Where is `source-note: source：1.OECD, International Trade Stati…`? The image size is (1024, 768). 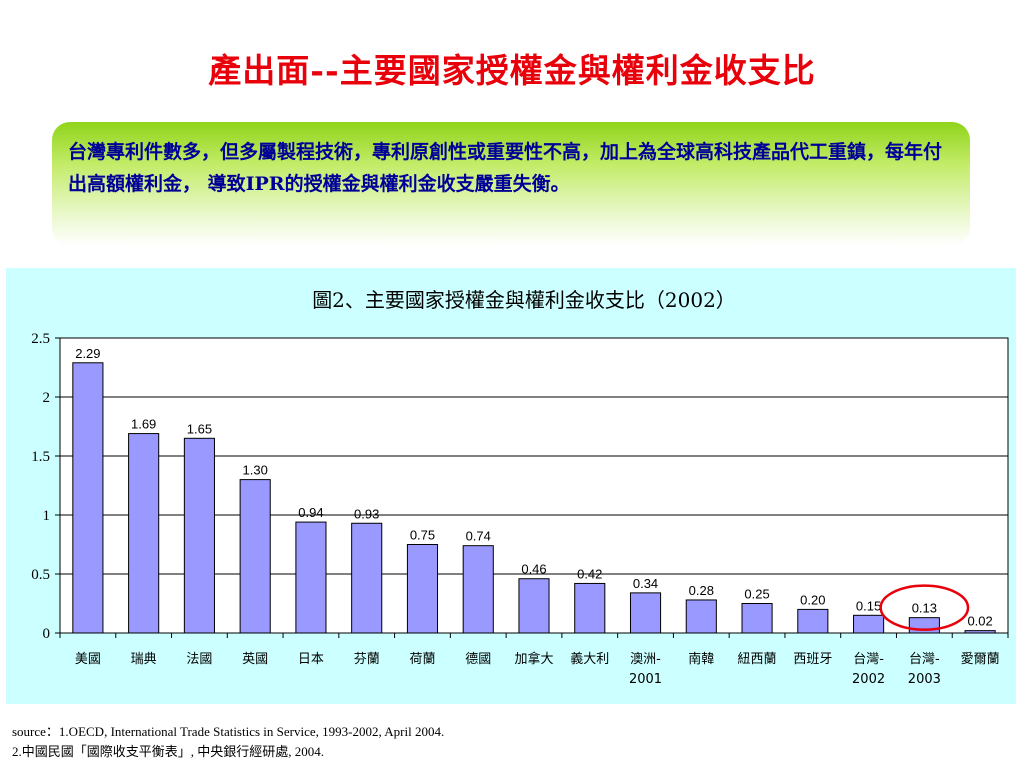 source-note: source：1.OECD, International Trade Stati… is located at coordinates (512, 742).